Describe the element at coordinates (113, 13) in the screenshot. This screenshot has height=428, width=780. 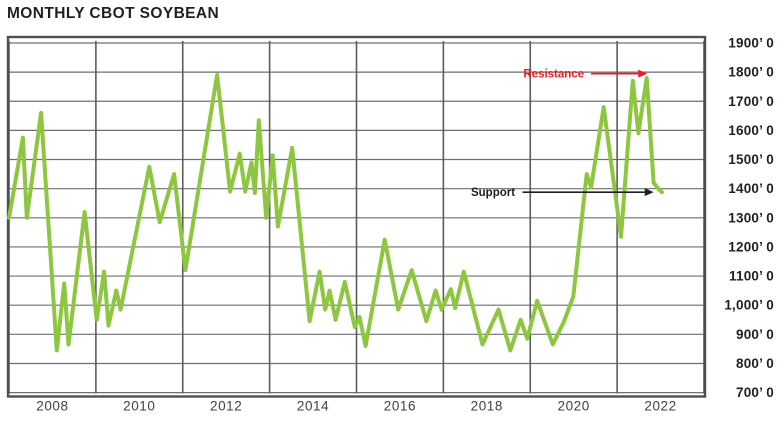
I see `chart-title: MONTHLY CBOT SOYBEAN` at that location.